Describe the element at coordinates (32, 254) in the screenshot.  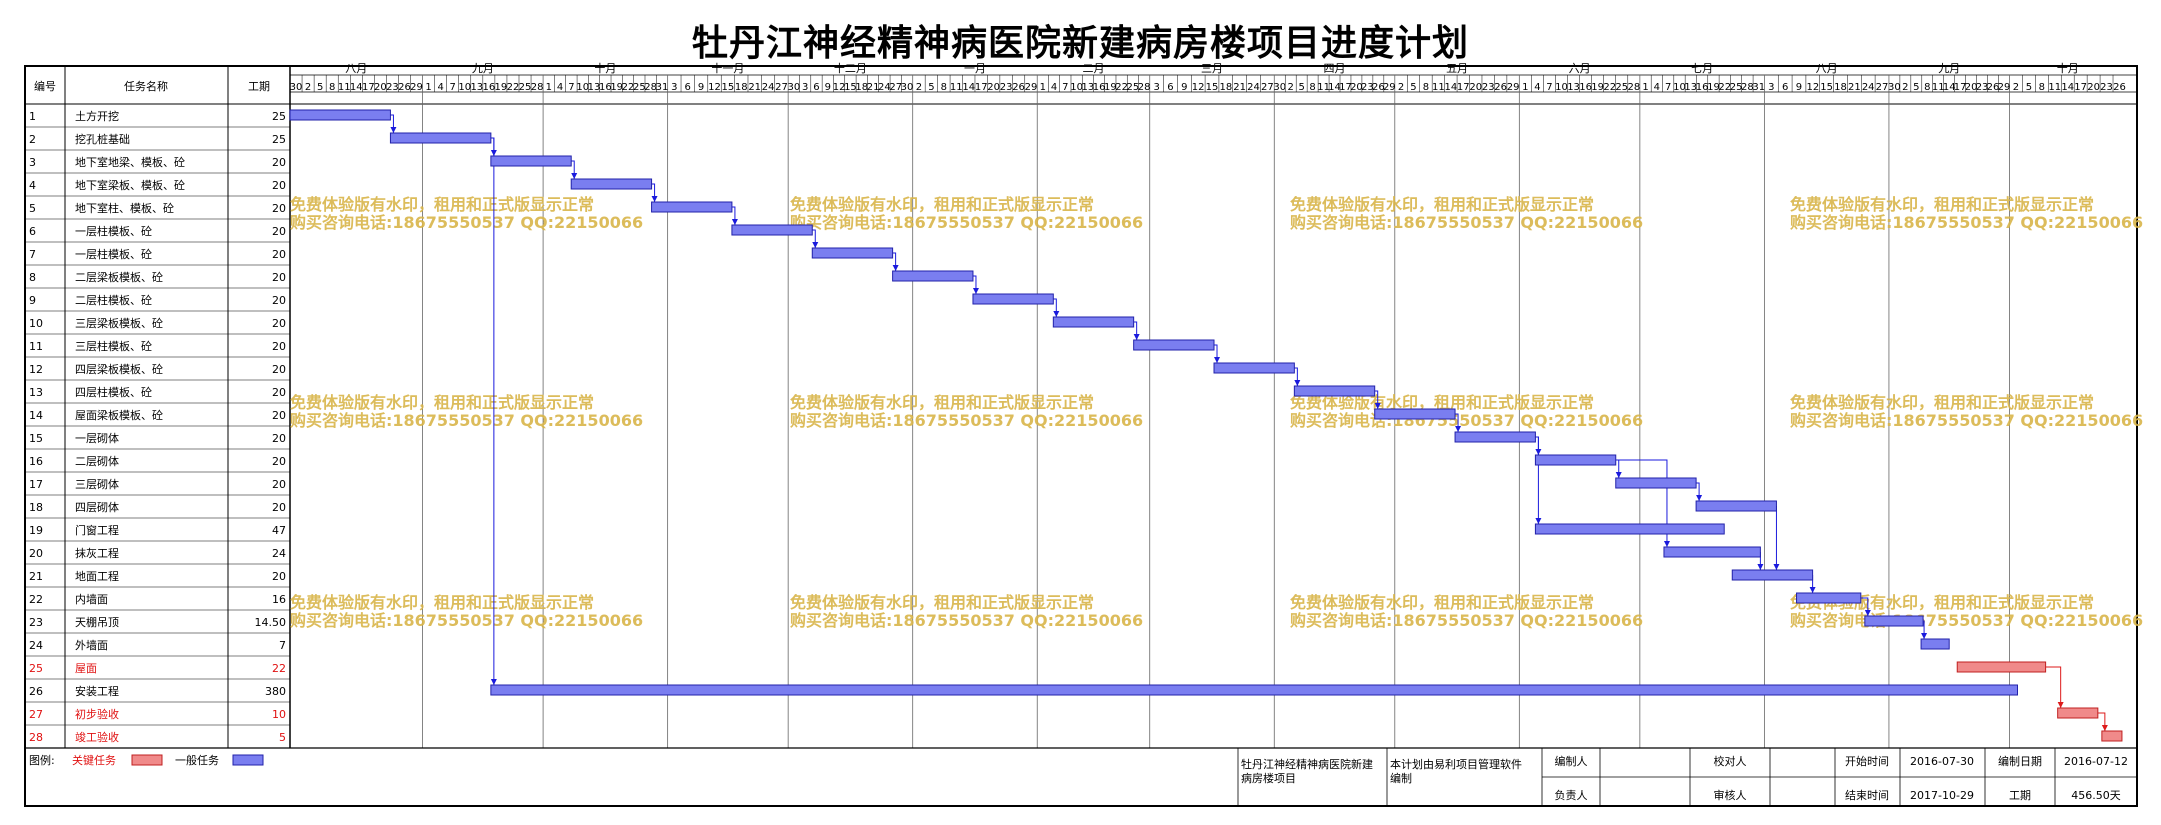
I see `task-id: 7` at that location.